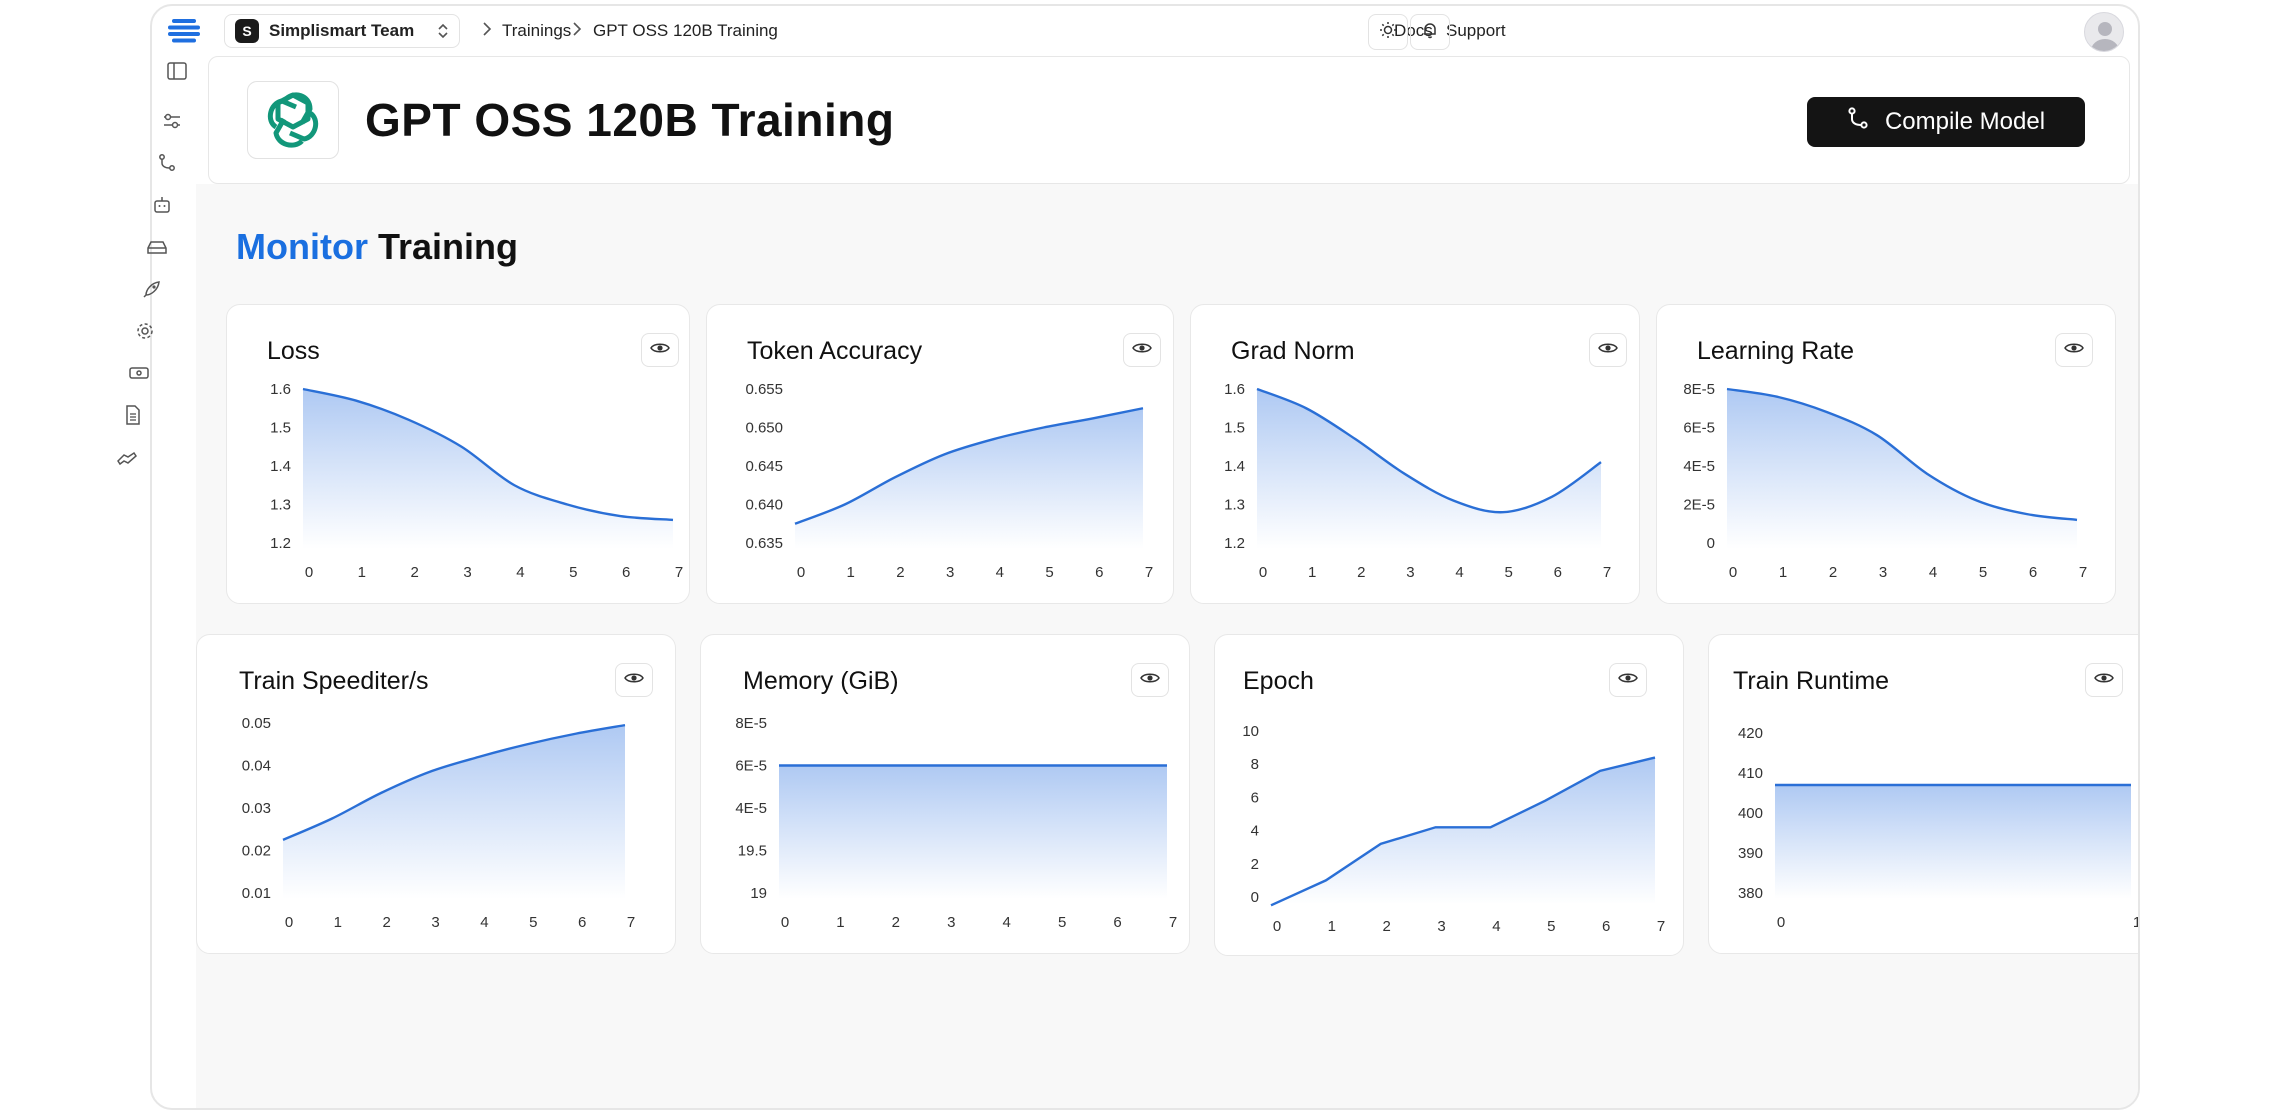 The width and height of the screenshot is (2274, 1114). I want to click on y-tick-label: 2E-5, so click(1699, 505).